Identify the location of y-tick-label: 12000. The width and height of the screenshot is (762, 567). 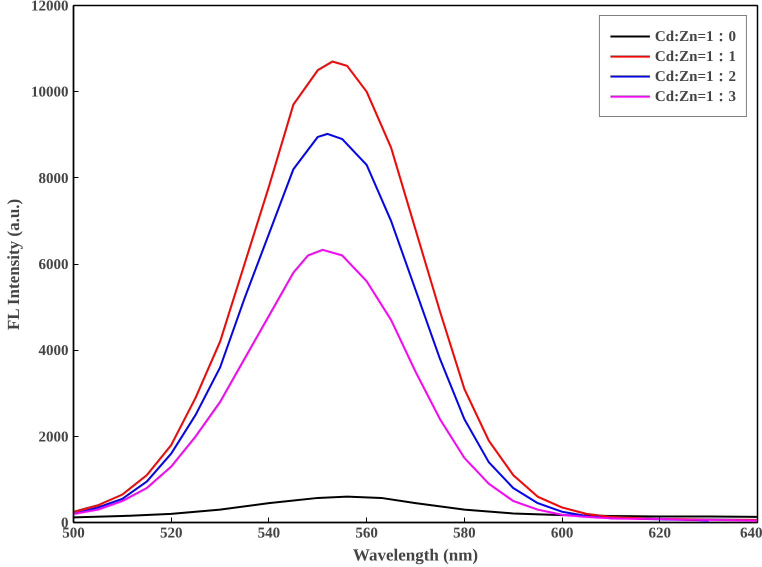
(49, 7).